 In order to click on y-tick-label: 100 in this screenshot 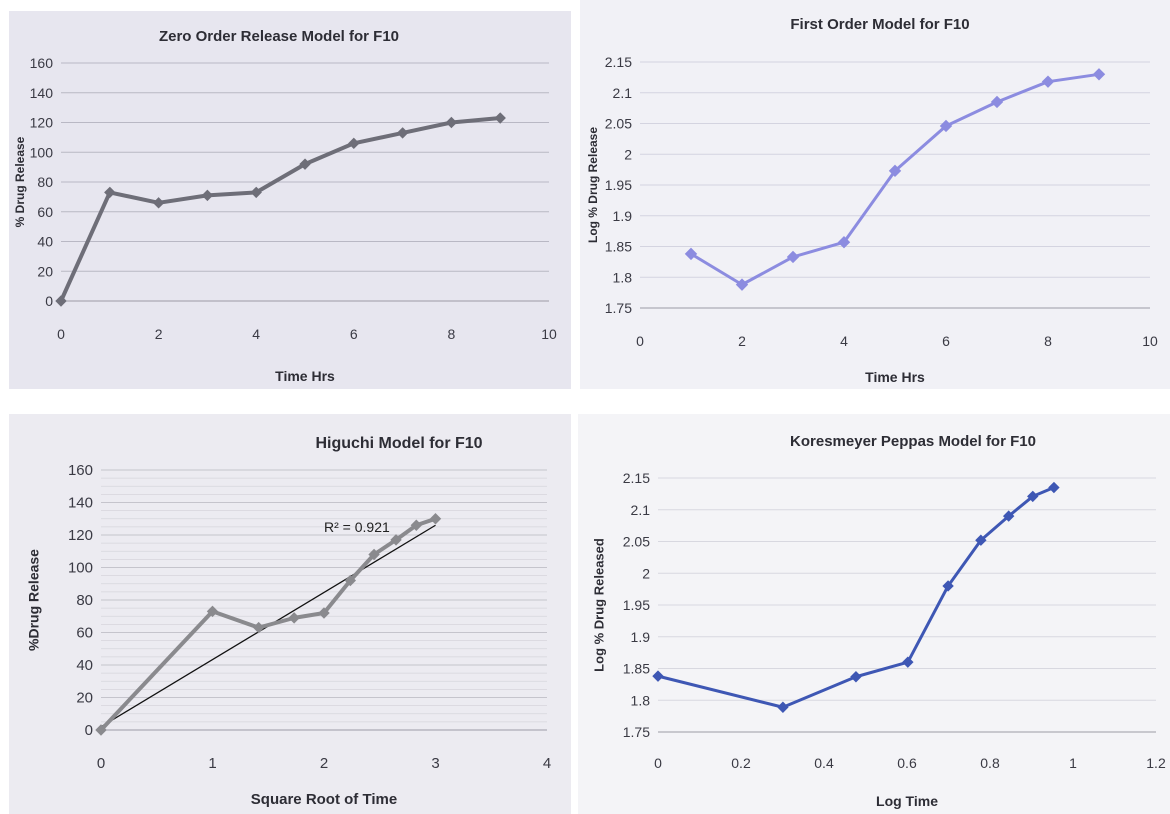, I will do `click(80, 568)`.